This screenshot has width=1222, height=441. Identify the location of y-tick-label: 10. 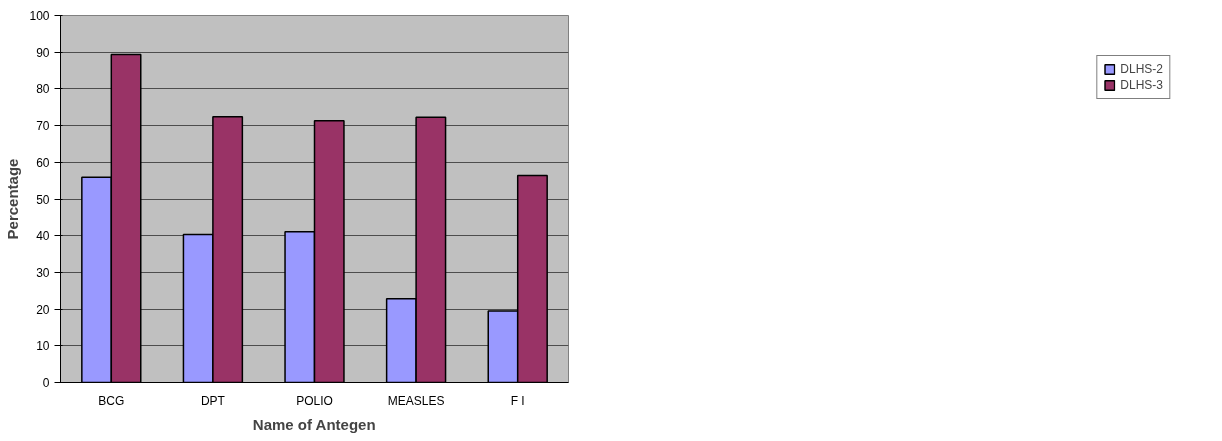
(43, 346).